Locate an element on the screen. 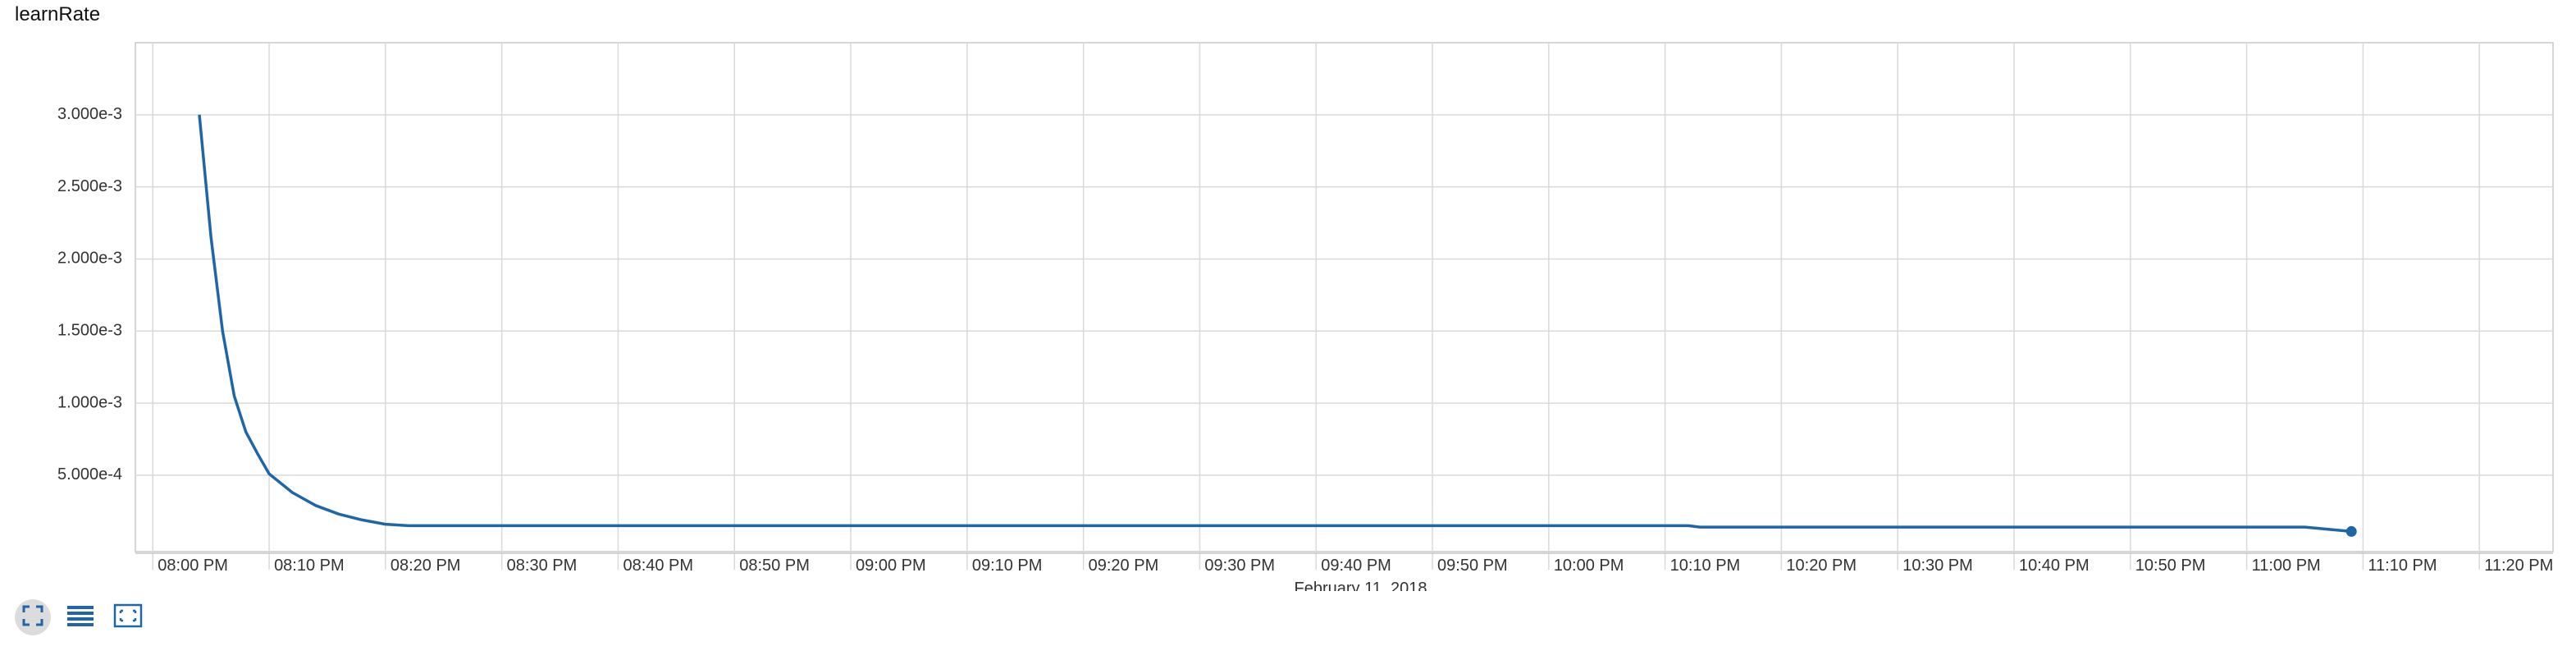 The height and width of the screenshot is (660, 2576). x-tick-label: 08:10 PM is located at coordinates (309, 566).